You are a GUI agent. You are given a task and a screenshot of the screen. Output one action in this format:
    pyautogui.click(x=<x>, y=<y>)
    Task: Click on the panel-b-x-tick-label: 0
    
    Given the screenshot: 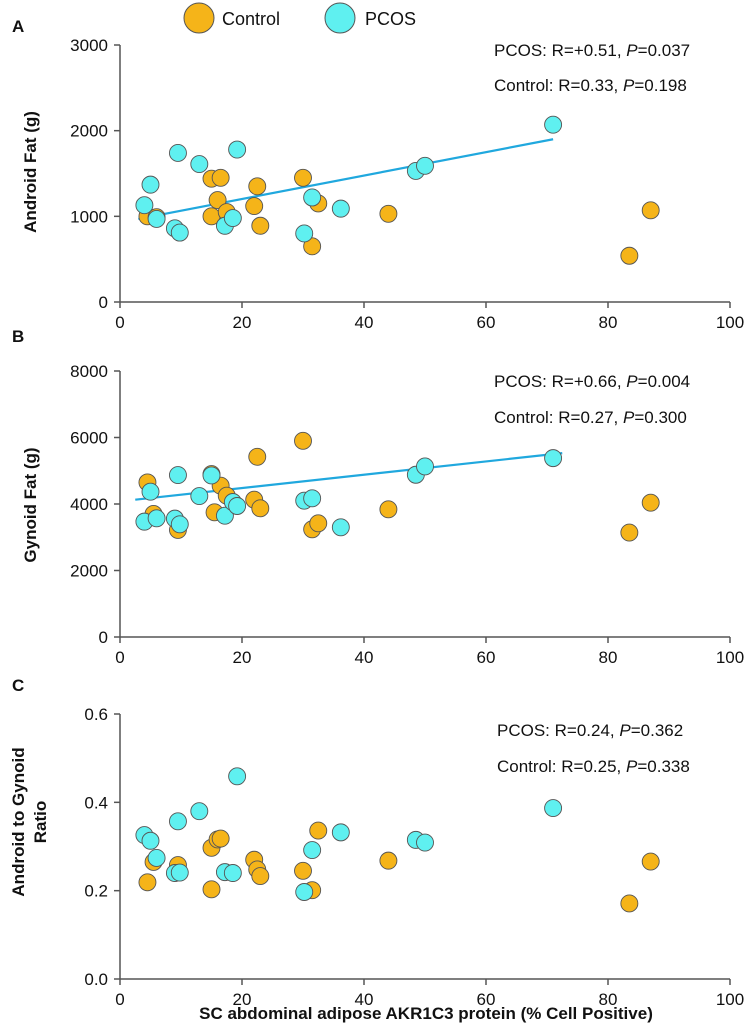 What is the action you would take?
    pyautogui.click(x=119, y=657)
    